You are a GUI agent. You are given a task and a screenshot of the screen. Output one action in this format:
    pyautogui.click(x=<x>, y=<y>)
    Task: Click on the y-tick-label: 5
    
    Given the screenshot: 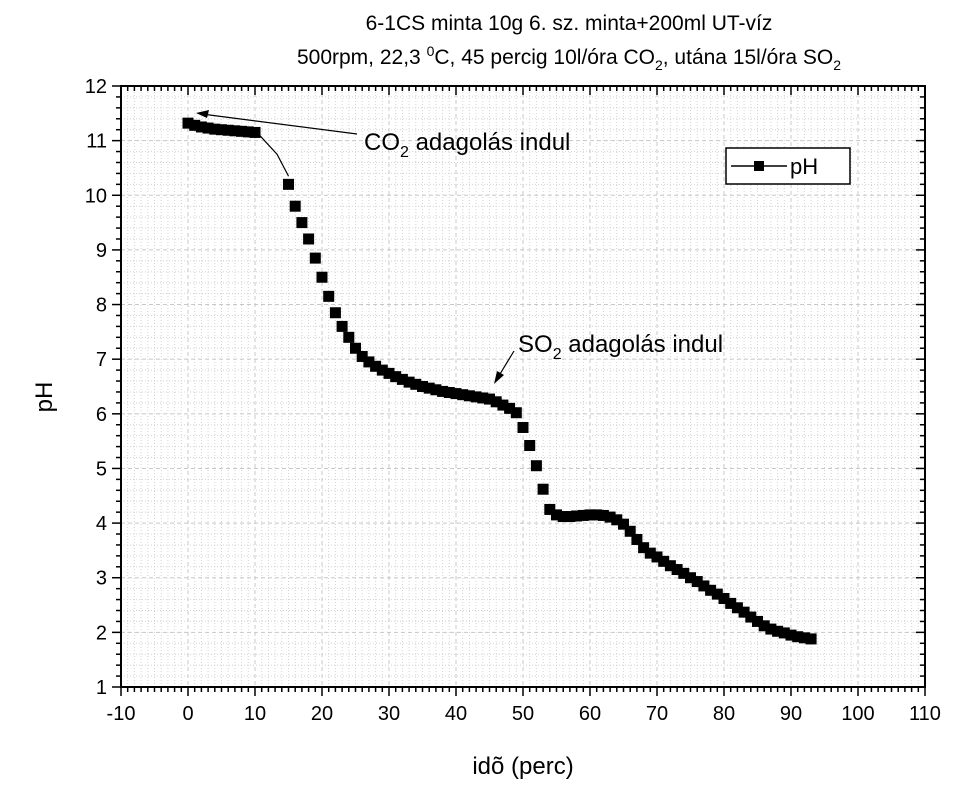 What is the action you would take?
    pyautogui.click(x=101, y=469)
    